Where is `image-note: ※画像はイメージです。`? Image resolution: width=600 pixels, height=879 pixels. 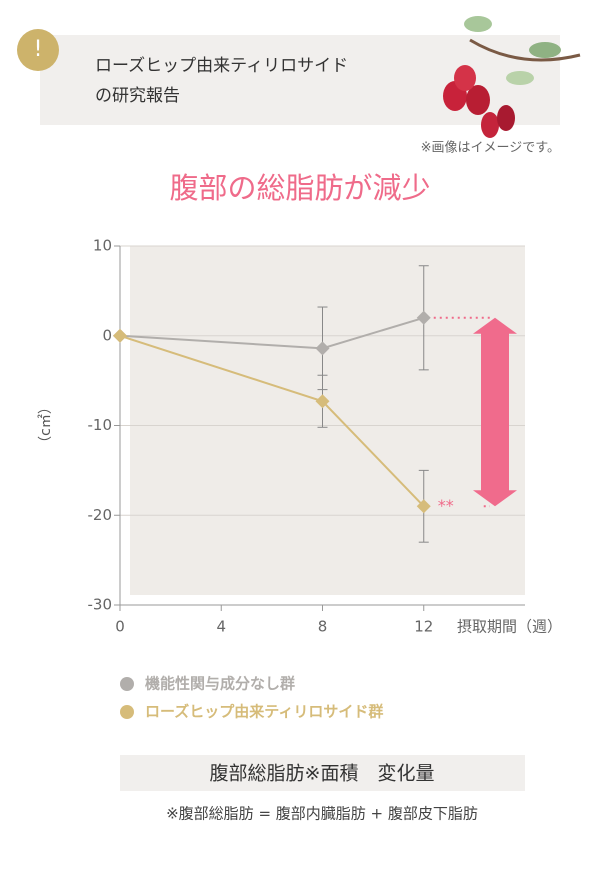
image-note: ※画像はイメージです。 is located at coordinates (490, 148).